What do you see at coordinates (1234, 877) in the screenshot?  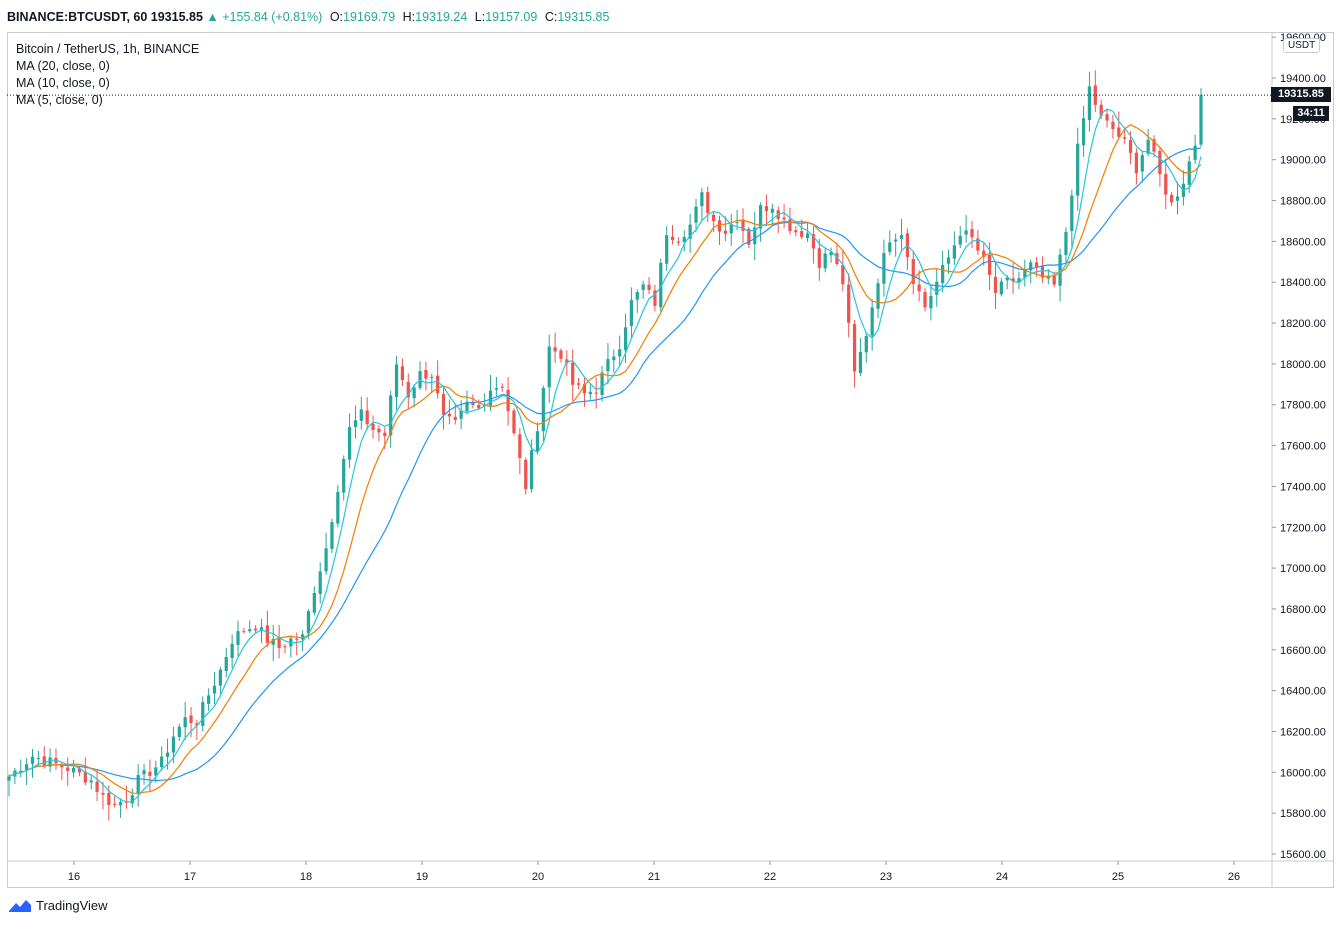 I see `x-tick-label: 26` at bounding box center [1234, 877].